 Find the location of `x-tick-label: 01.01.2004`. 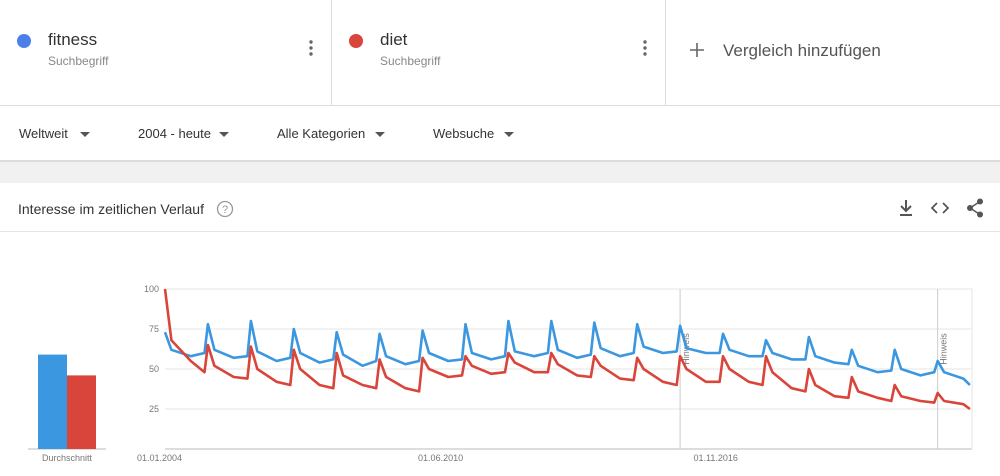

x-tick-label: 01.01.2004 is located at coordinates (159, 458).